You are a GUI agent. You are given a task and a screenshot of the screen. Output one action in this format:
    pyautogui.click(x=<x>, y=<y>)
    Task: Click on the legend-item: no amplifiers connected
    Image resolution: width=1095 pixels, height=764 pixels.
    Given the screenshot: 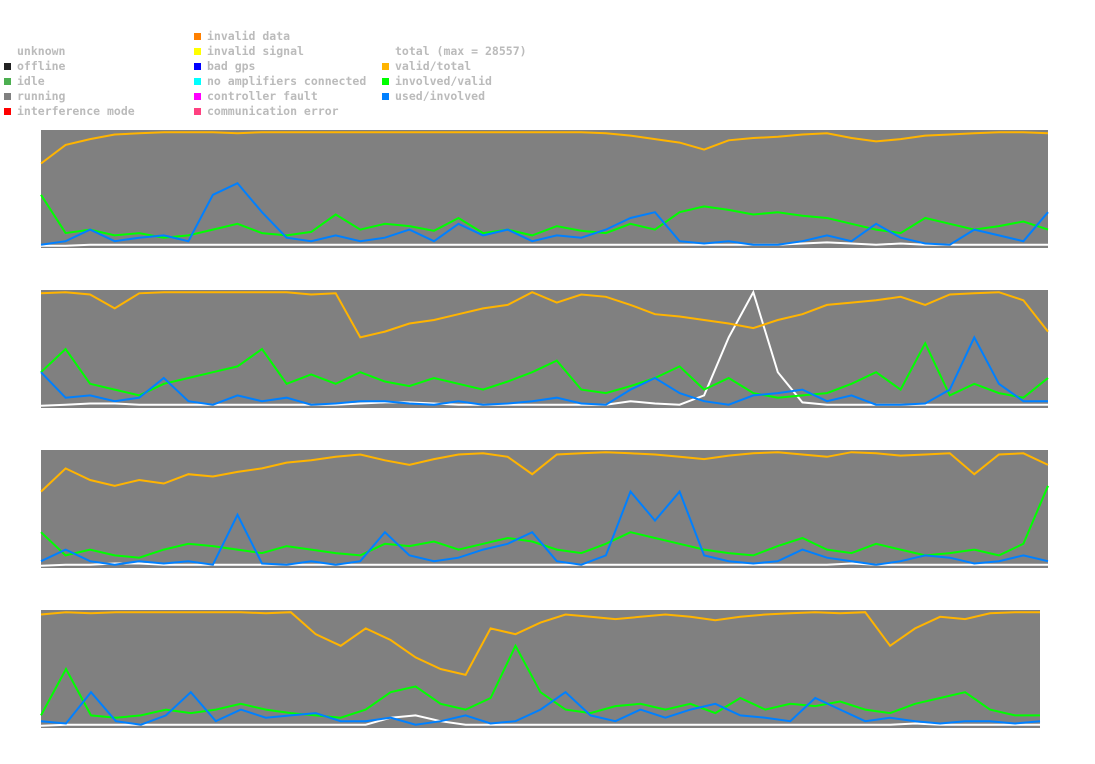 What is the action you would take?
    pyautogui.click(x=280, y=81)
    